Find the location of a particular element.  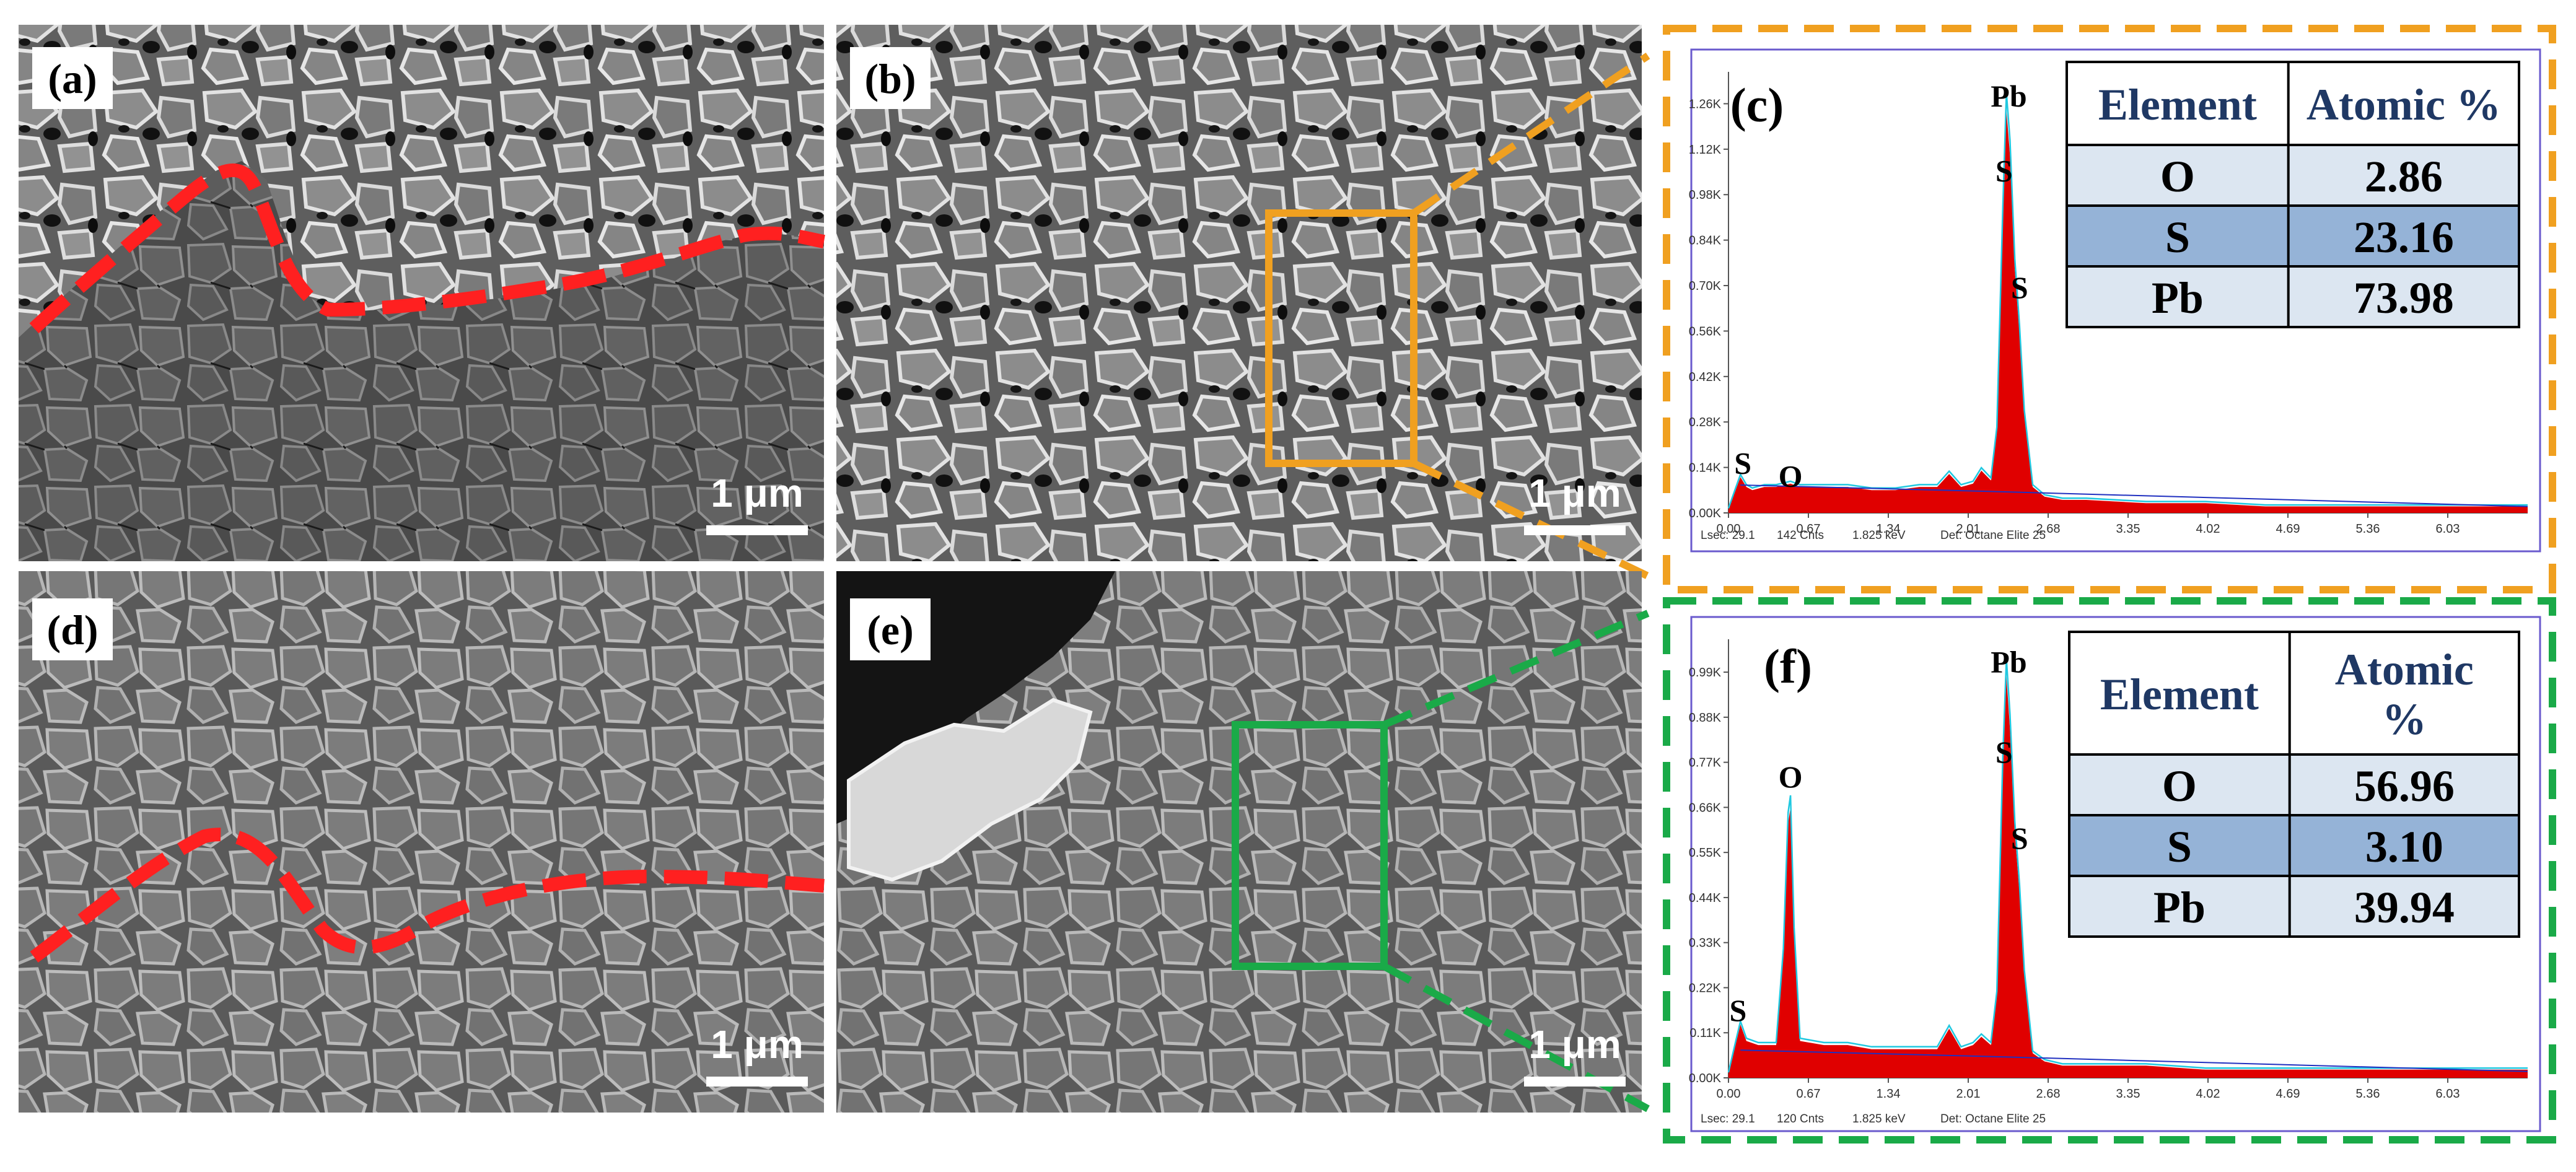

sem-panel-e: (e) 1 μm is located at coordinates (1243, 842).